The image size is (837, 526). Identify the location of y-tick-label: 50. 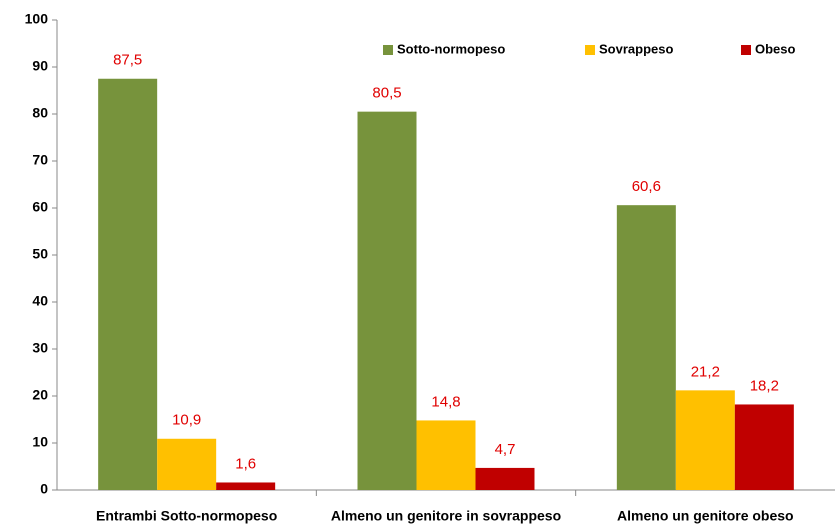
(40, 254).